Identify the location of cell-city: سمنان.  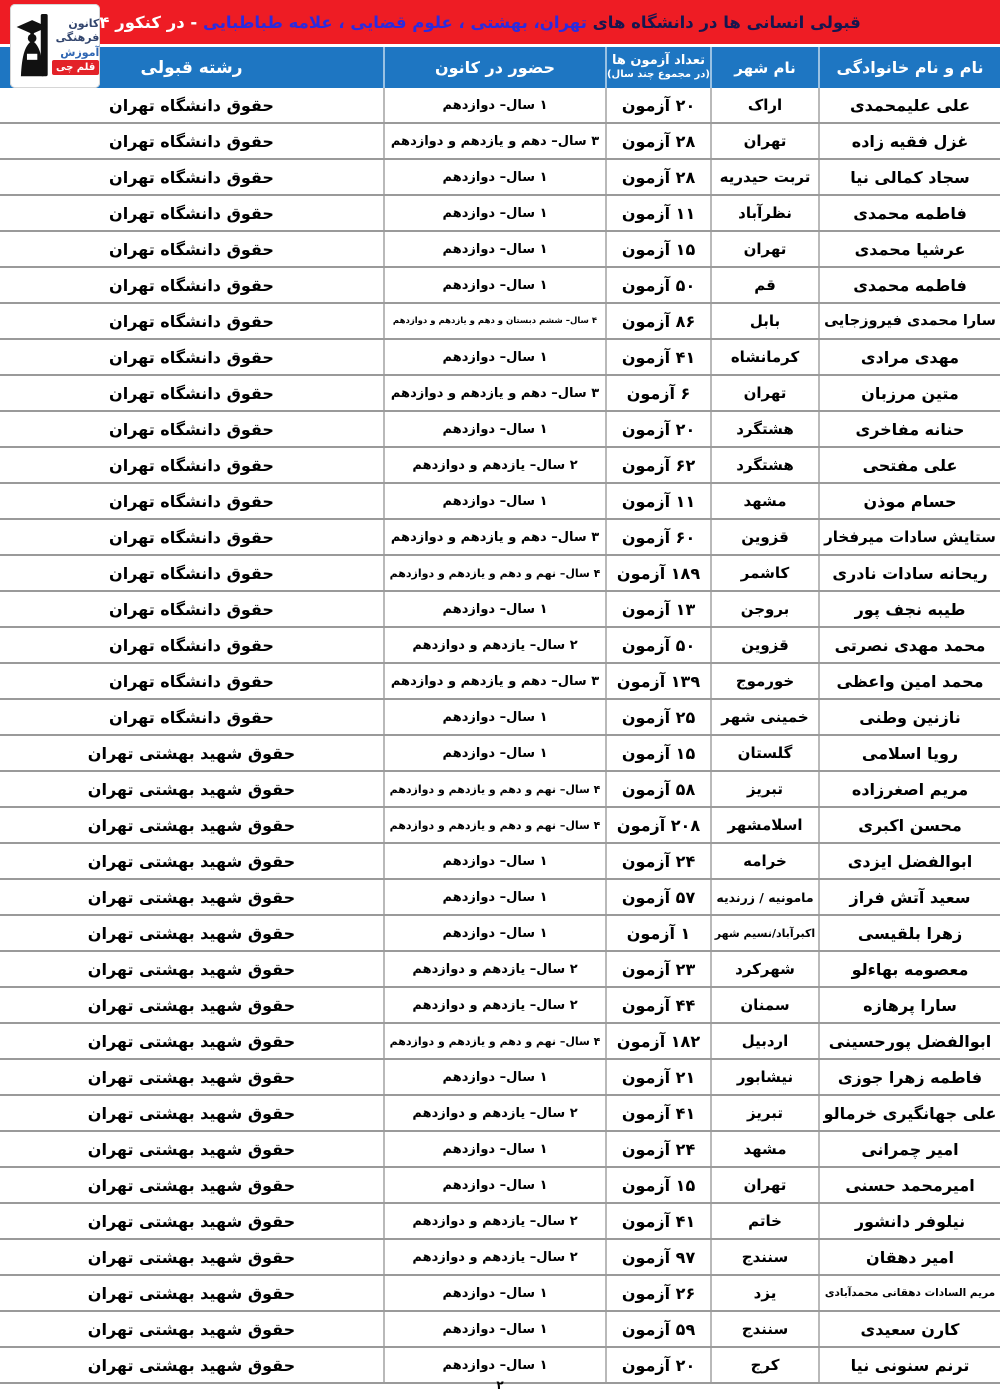
(764, 1005).